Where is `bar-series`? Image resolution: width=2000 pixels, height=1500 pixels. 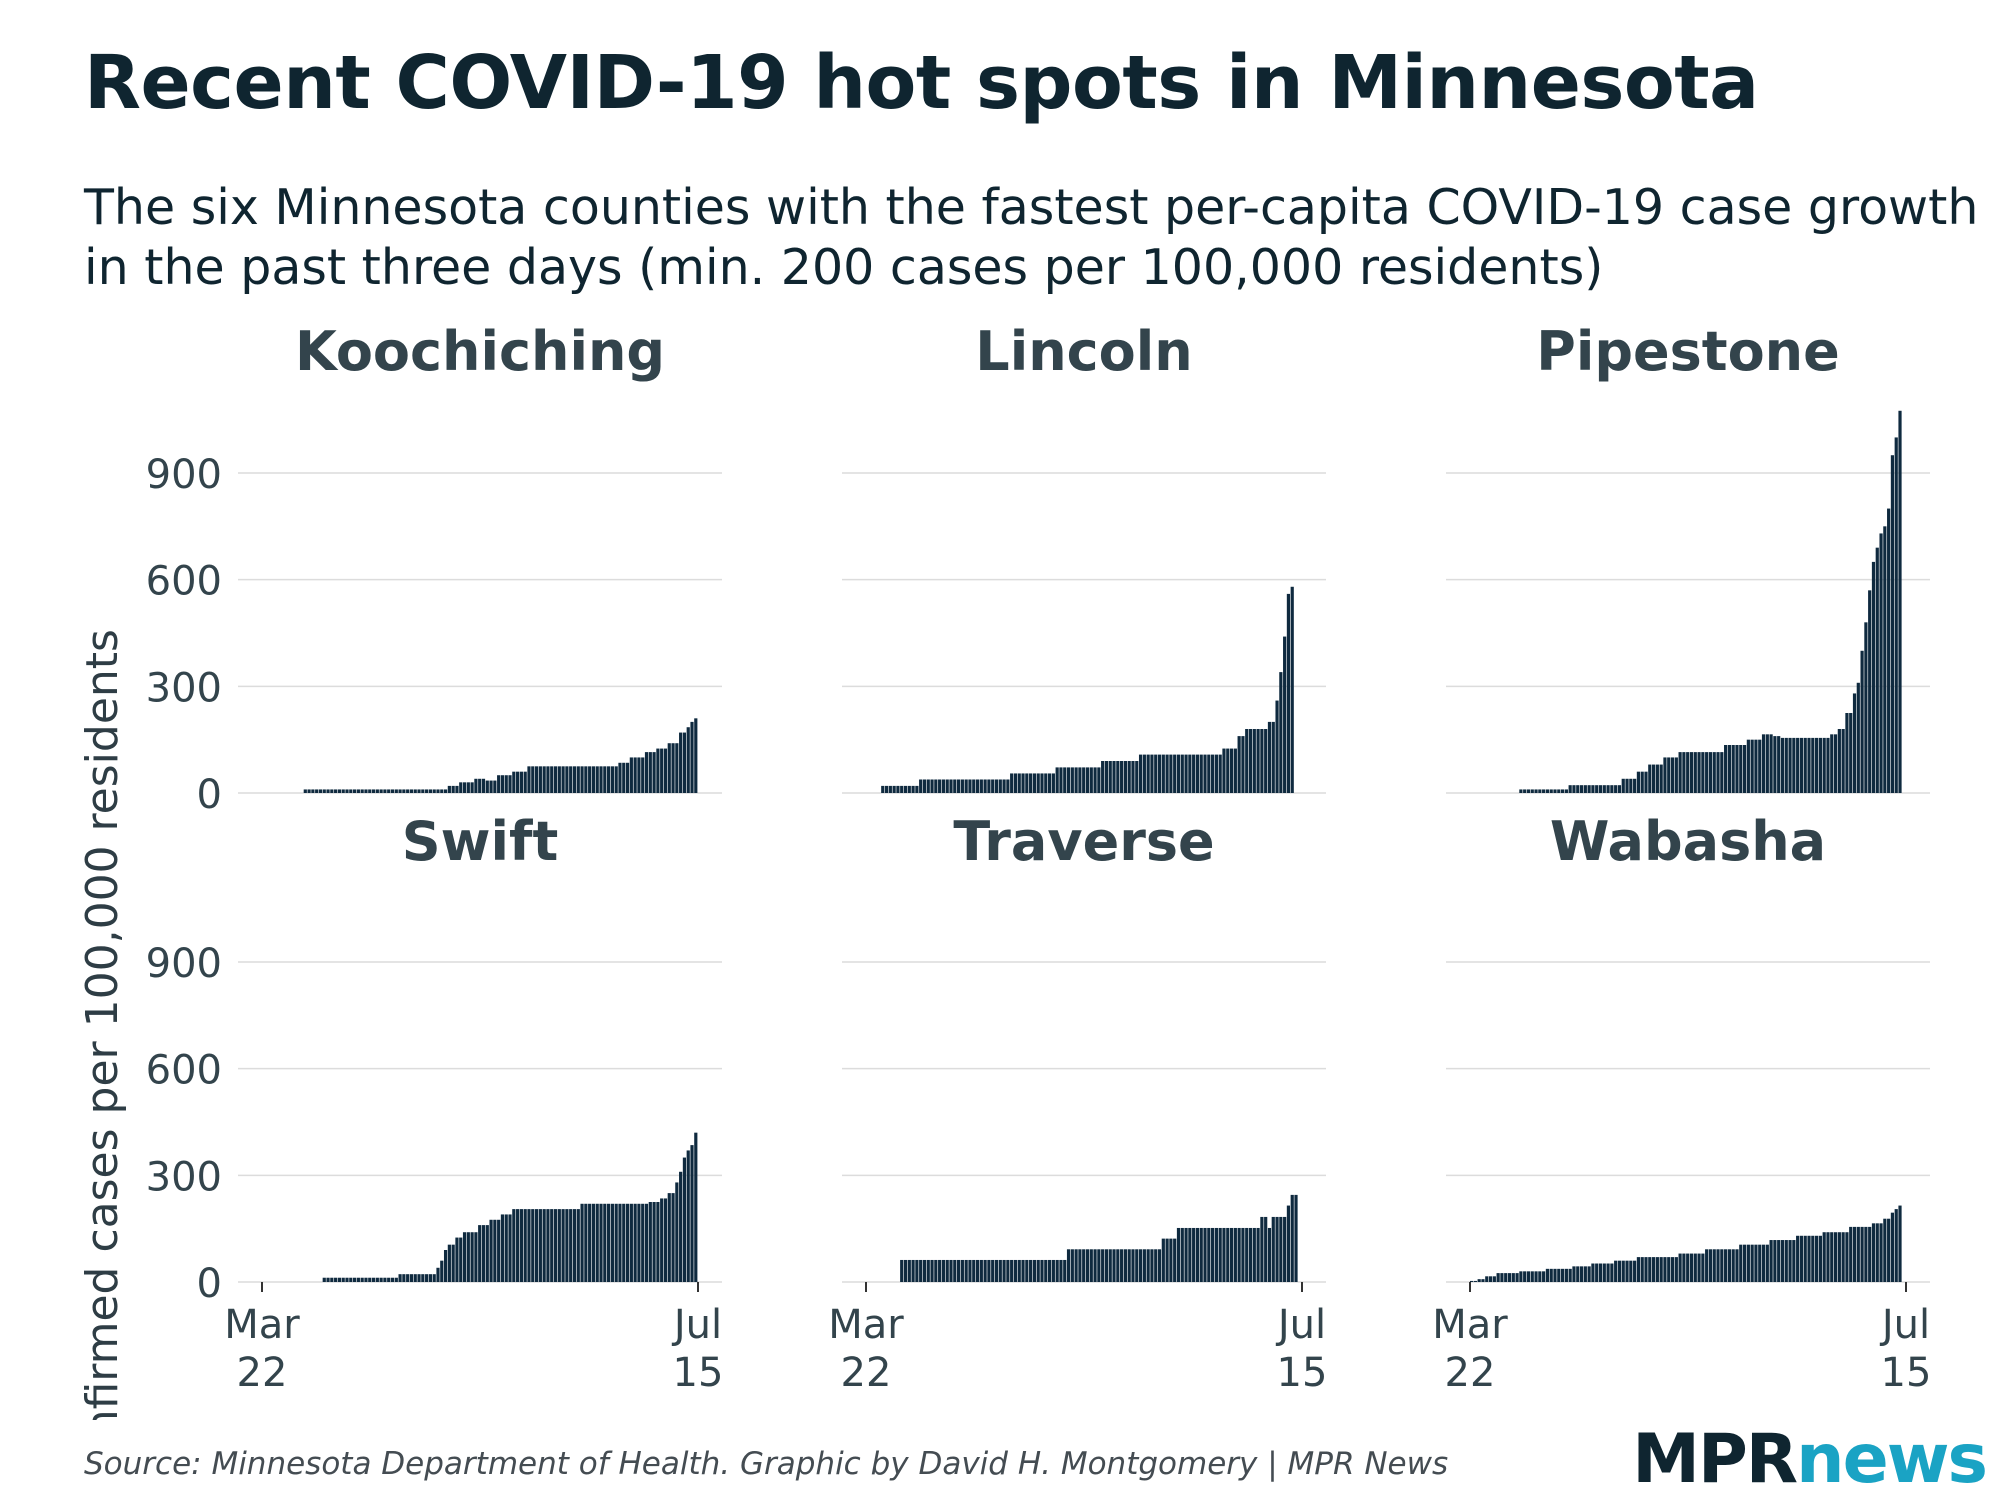 bar-series is located at coordinates (1686, 1243).